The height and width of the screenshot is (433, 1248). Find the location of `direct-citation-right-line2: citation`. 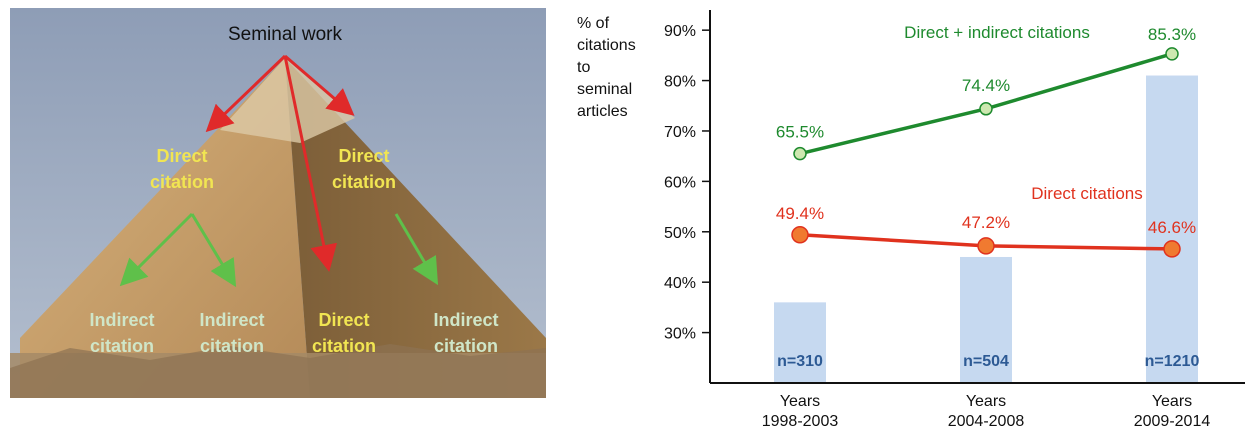

direct-citation-right-line2: citation is located at coordinates (364, 182).